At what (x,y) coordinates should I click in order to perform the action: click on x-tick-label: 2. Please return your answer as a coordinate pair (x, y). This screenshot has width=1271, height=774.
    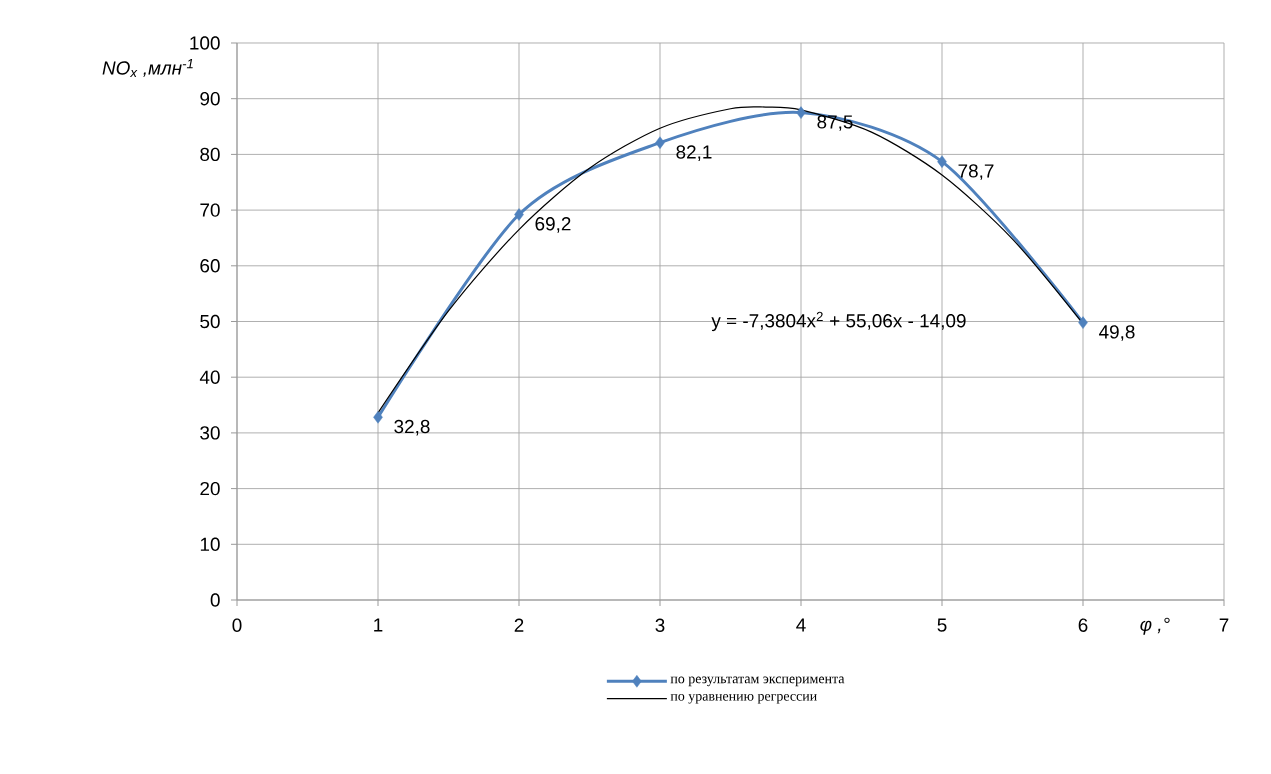
    Looking at the image, I should click on (519, 625).